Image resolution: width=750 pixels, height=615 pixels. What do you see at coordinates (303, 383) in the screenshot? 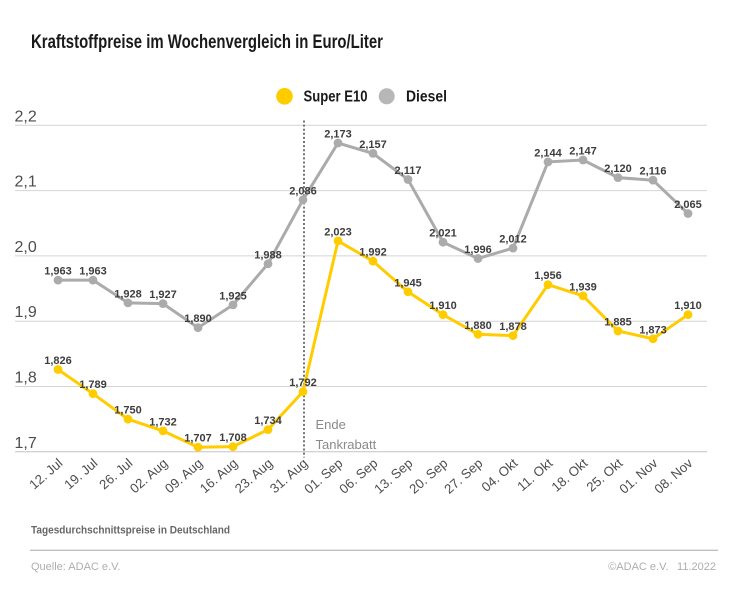
I see `svg-text: 1,792` at bounding box center [303, 383].